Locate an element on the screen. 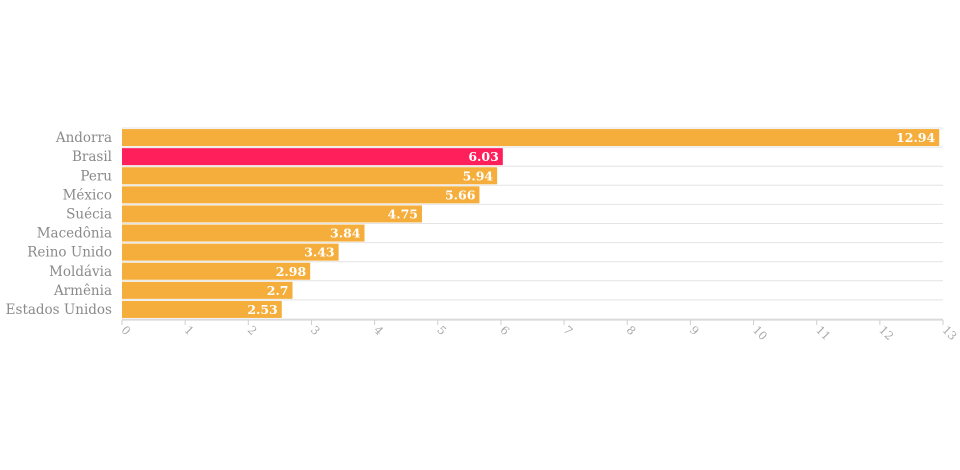  bar-peru is located at coordinates (310, 176).